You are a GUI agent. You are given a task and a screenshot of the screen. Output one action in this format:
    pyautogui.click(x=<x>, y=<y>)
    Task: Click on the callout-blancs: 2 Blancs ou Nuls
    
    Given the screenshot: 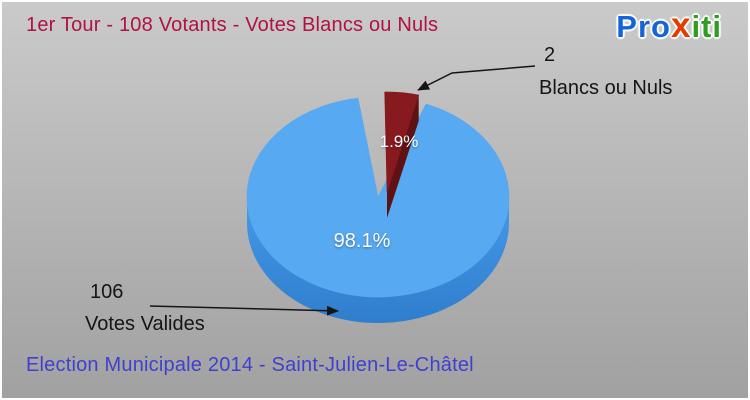 What is the action you would take?
    pyautogui.click(x=605, y=72)
    